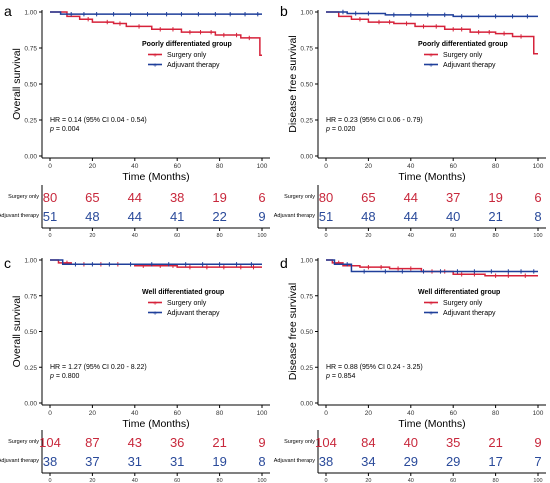 The image size is (550, 483). Describe the element at coordinates (219, 216) in the screenshot. I see `risk-value: 22` at that location.